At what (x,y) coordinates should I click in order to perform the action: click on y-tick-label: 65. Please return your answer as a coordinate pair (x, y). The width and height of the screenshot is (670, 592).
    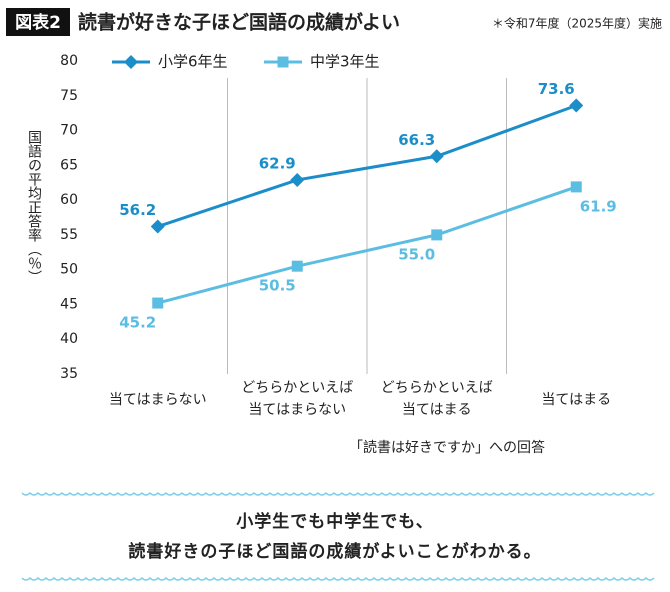
    Looking at the image, I should click on (69, 165).